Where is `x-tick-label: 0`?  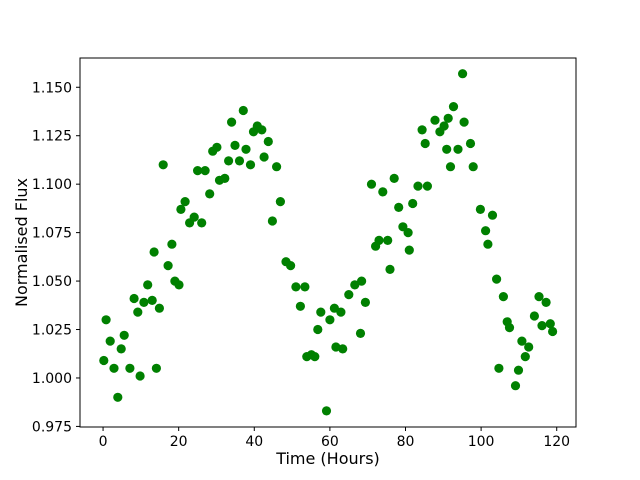 x-tick-label: 0 is located at coordinates (103, 442).